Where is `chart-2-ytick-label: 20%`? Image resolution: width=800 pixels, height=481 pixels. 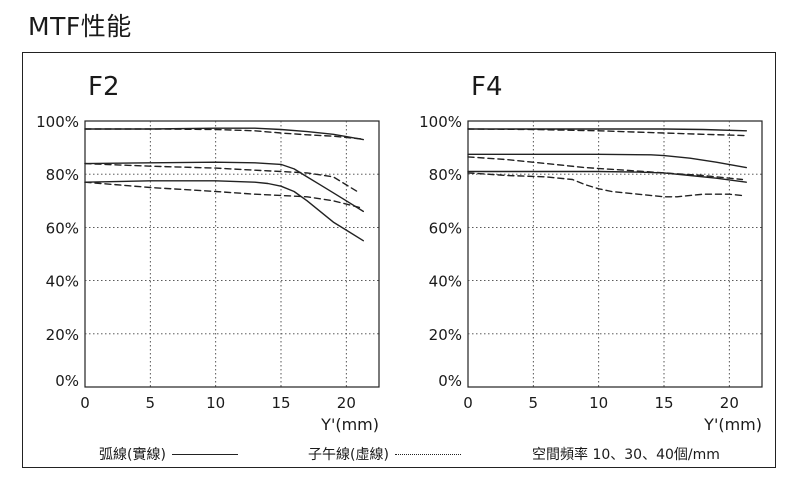
chart-2-ytick-label: 20% is located at coordinates (445, 335).